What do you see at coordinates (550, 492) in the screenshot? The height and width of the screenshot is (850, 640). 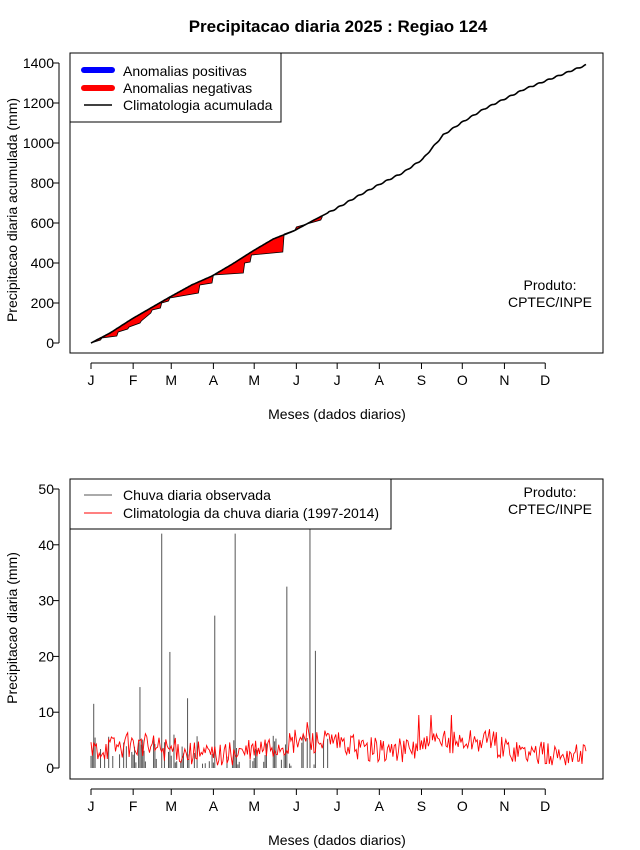 I see `bottom-annotation-line1: Produto:` at bounding box center [550, 492].